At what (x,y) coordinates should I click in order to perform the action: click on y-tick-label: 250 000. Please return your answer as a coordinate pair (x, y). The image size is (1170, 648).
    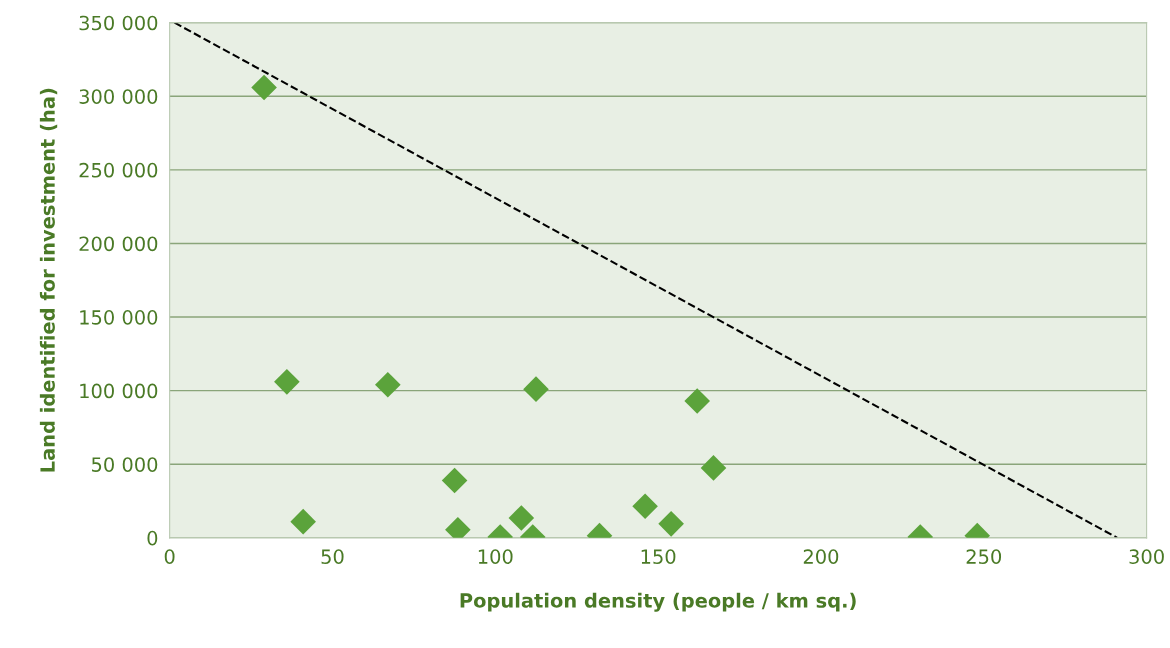
    Looking at the image, I should click on (118, 170).